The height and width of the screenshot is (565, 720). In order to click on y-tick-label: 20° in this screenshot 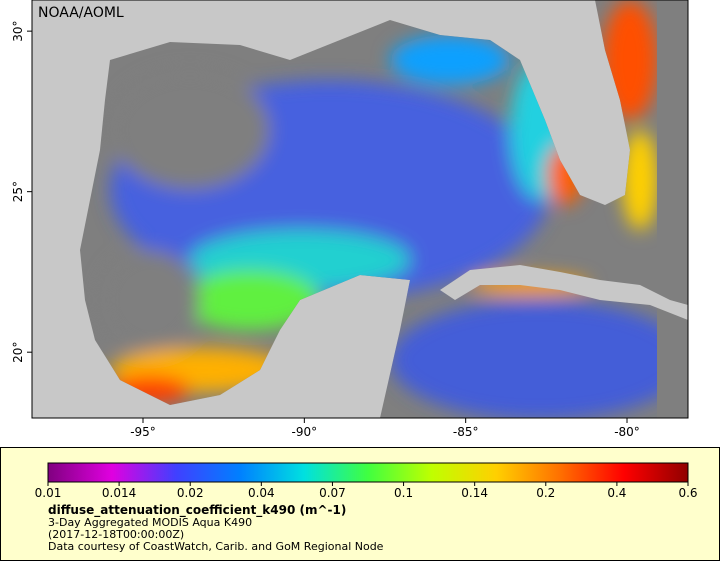, I will do `click(18, 352)`.